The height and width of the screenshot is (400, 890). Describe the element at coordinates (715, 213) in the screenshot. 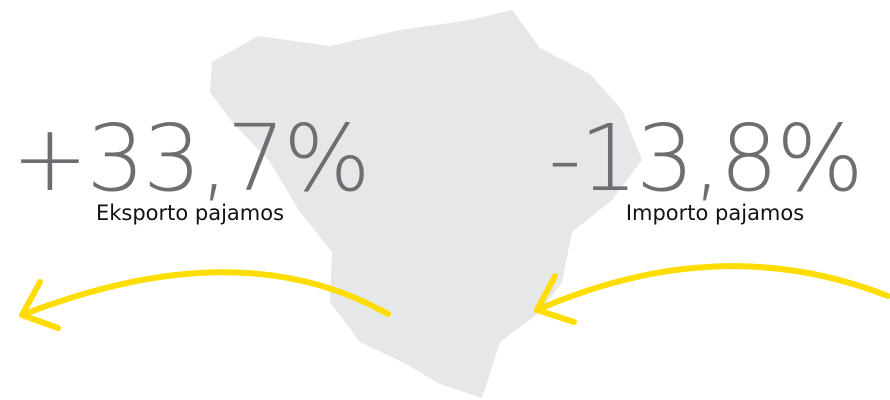

I see `import-label: Importo pajamos` at that location.